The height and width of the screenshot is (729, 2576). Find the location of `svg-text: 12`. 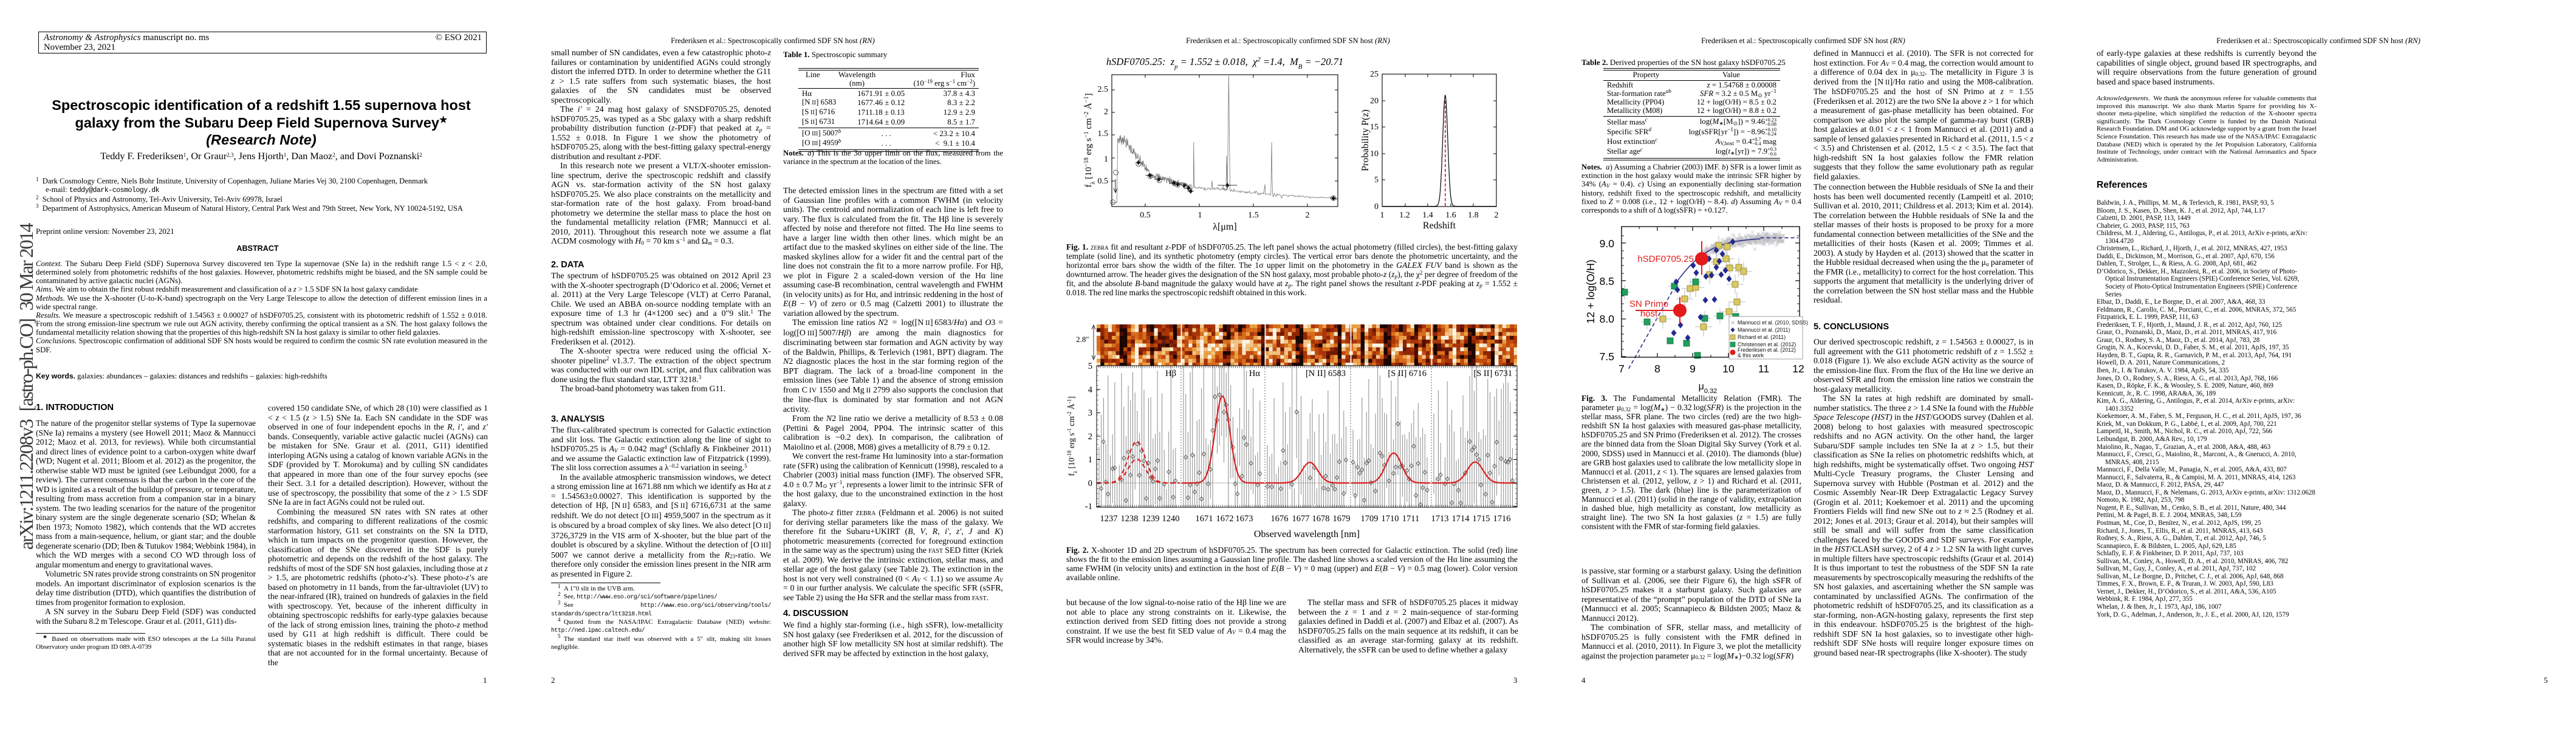

svg-text: 12 is located at coordinates (1798, 369).